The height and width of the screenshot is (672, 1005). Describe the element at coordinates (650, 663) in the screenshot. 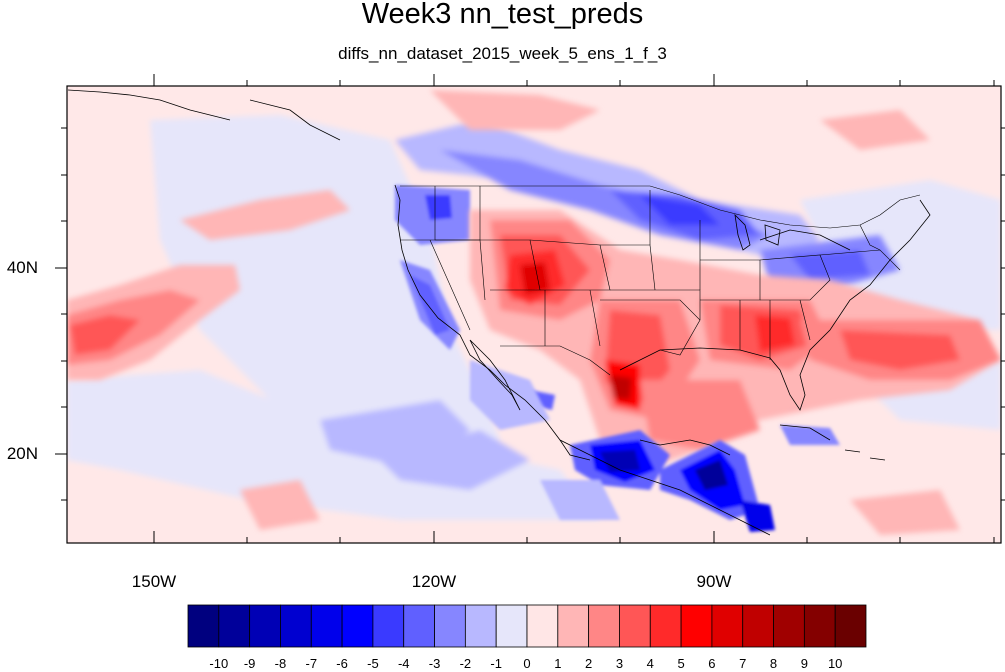

I see `colorbar-tick-label: 4` at that location.